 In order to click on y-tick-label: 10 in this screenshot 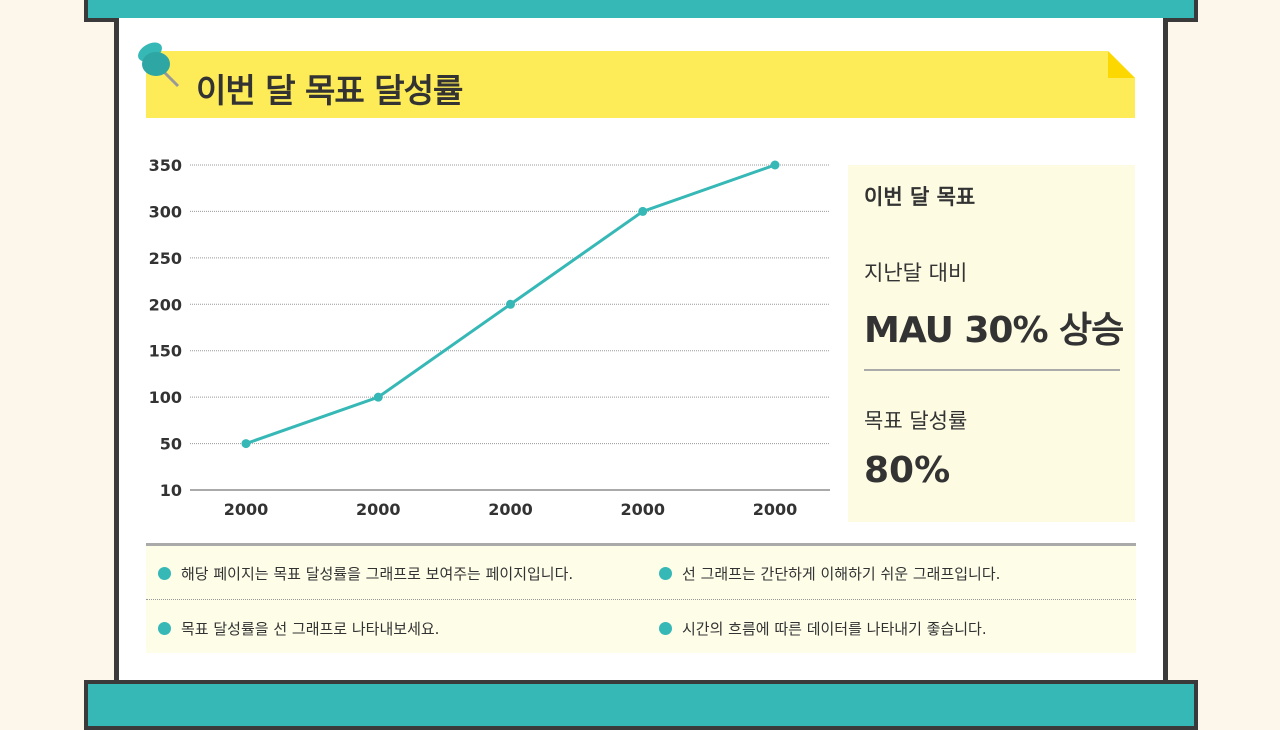, I will do `click(171, 490)`.